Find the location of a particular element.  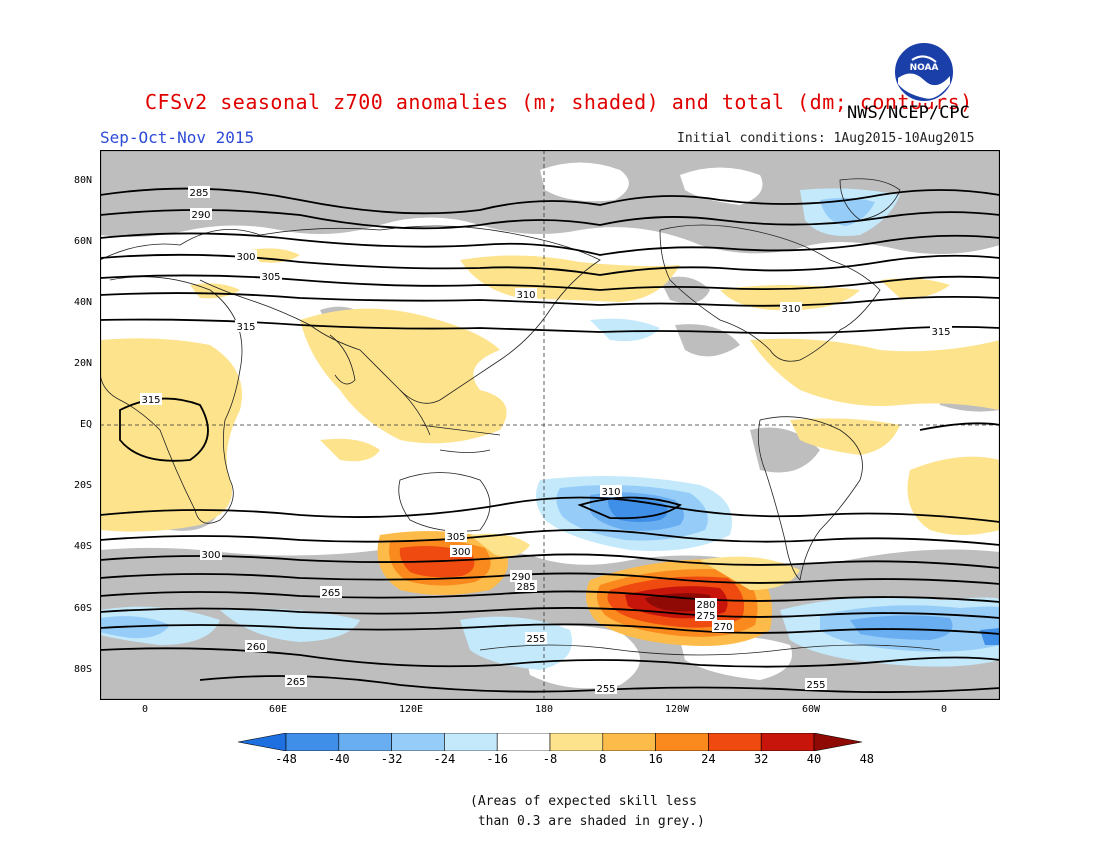

lat-label-20s: 20S is located at coordinates (82, 485).